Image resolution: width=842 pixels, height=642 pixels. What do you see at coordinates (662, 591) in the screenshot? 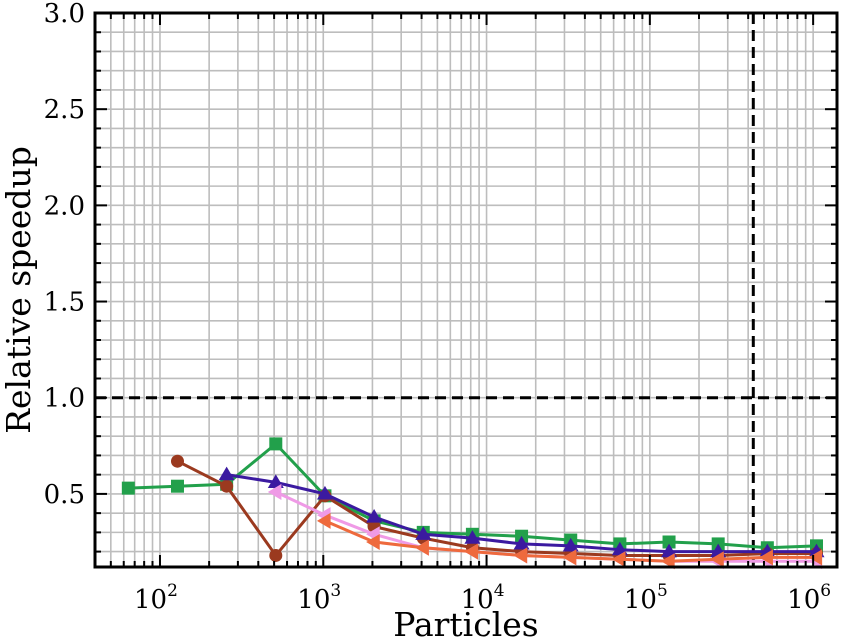
I see `x-tick-exponent: 5` at bounding box center [662, 591].